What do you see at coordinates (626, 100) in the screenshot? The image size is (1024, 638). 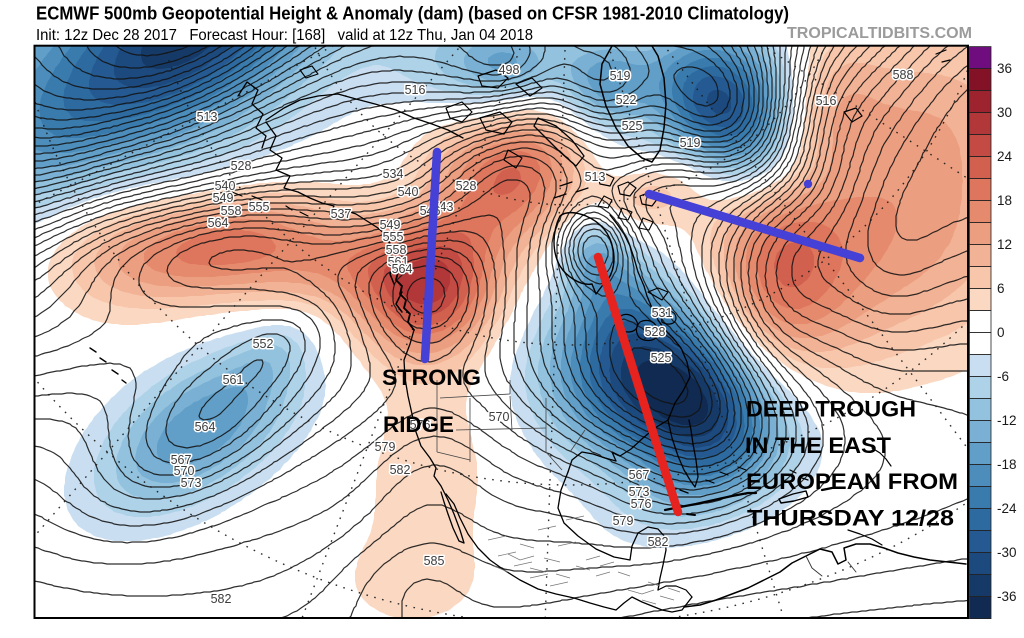 I see `svg-text: 522` at bounding box center [626, 100].